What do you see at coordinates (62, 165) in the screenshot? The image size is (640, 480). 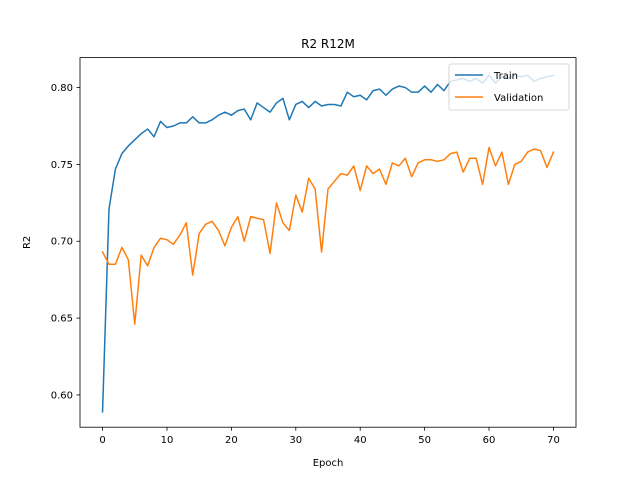 I see `y-tick-label: 0.75` at bounding box center [62, 165].